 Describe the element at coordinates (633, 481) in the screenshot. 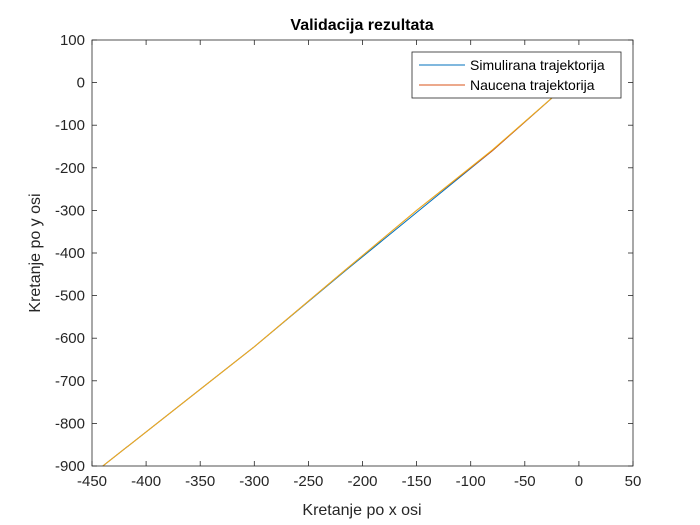

I see `x-tick-label: 50` at that location.